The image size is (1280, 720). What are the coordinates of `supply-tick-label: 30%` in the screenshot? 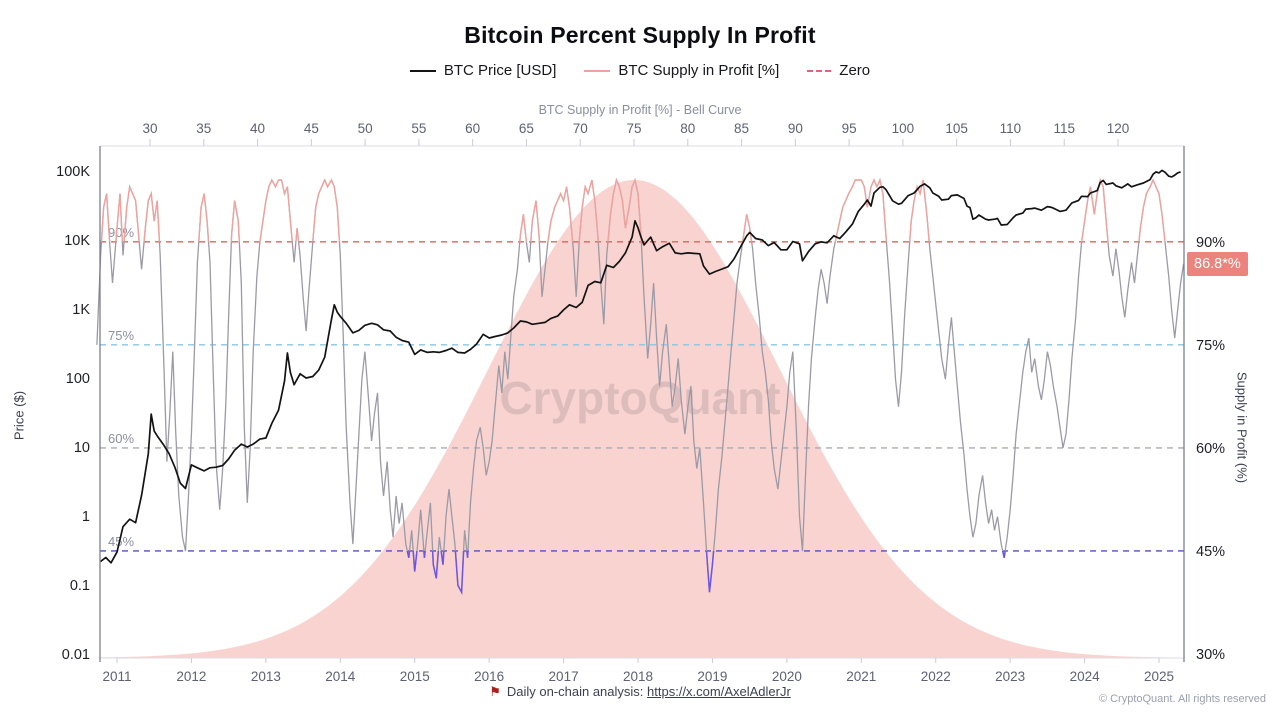 It's located at (1210, 655).